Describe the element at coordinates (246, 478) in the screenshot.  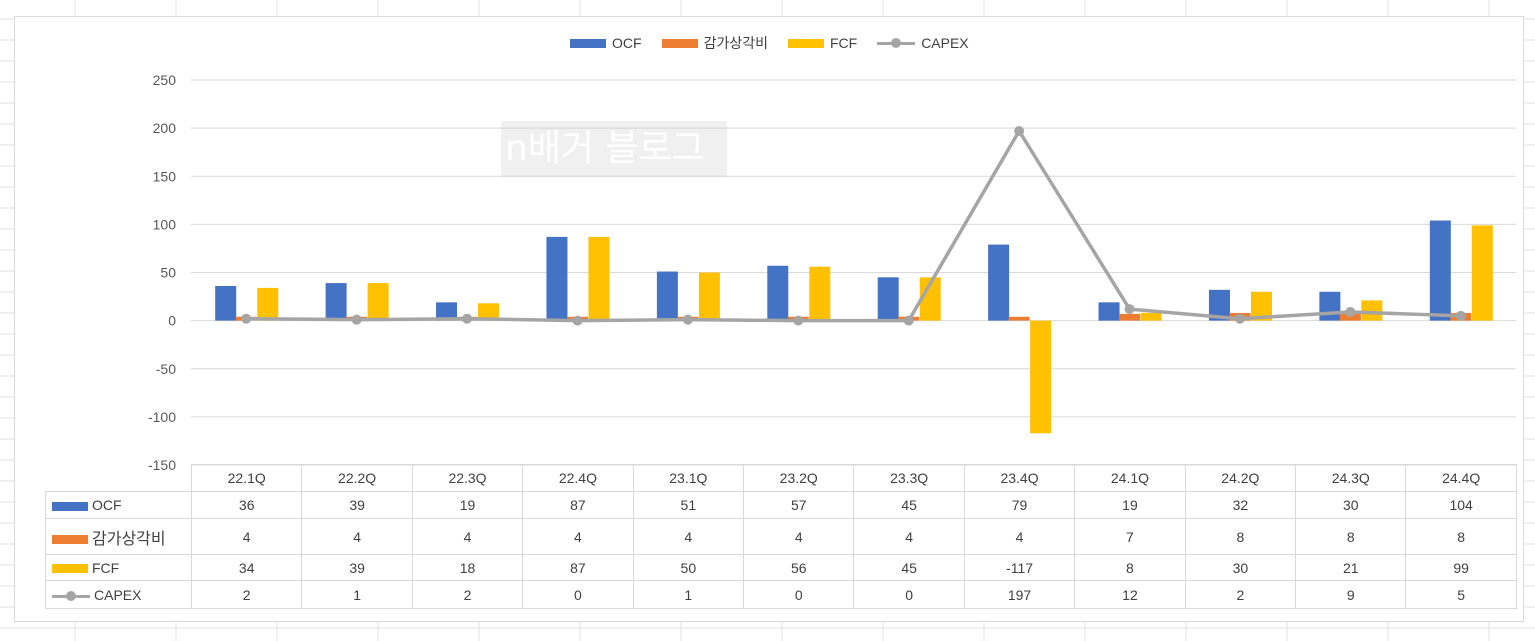
I see `x-tick-label: 22.1Q` at that location.